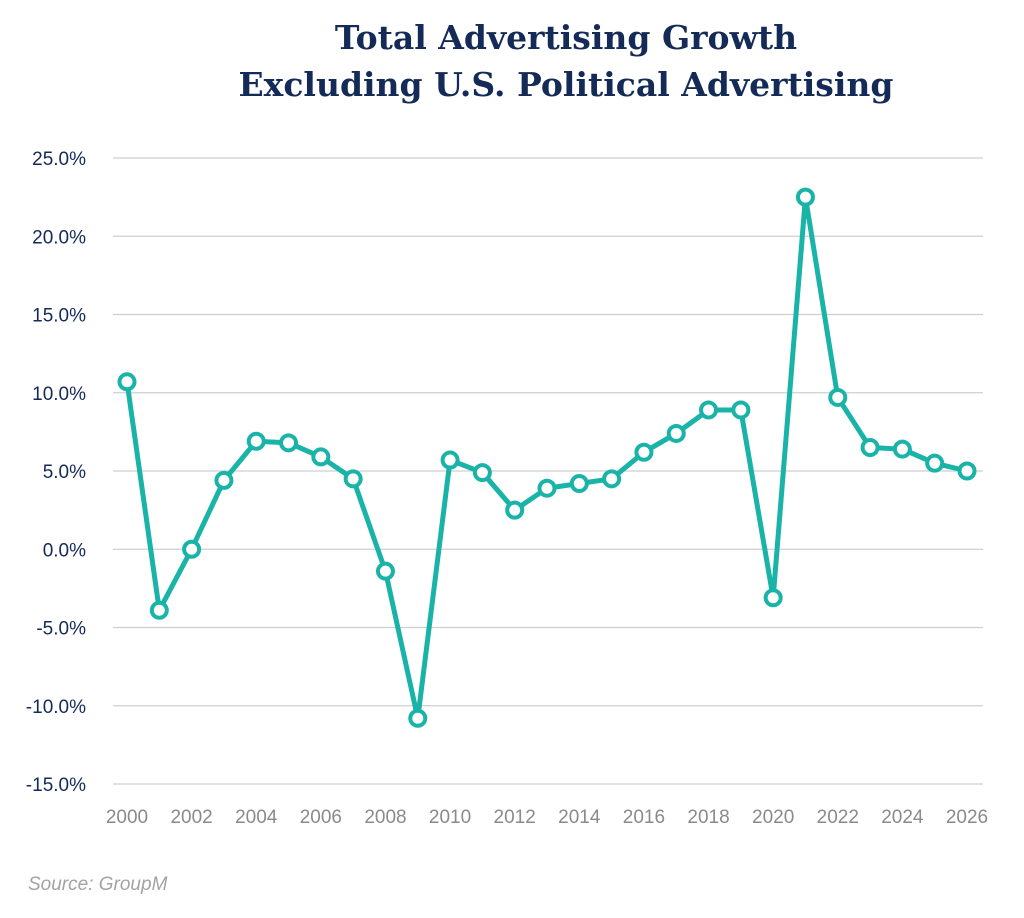 This screenshot has width=1024, height=918. What do you see at coordinates (515, 817) in the screenshot?
I see `x-tick-label: 2012` at bounding box center [515, 817].